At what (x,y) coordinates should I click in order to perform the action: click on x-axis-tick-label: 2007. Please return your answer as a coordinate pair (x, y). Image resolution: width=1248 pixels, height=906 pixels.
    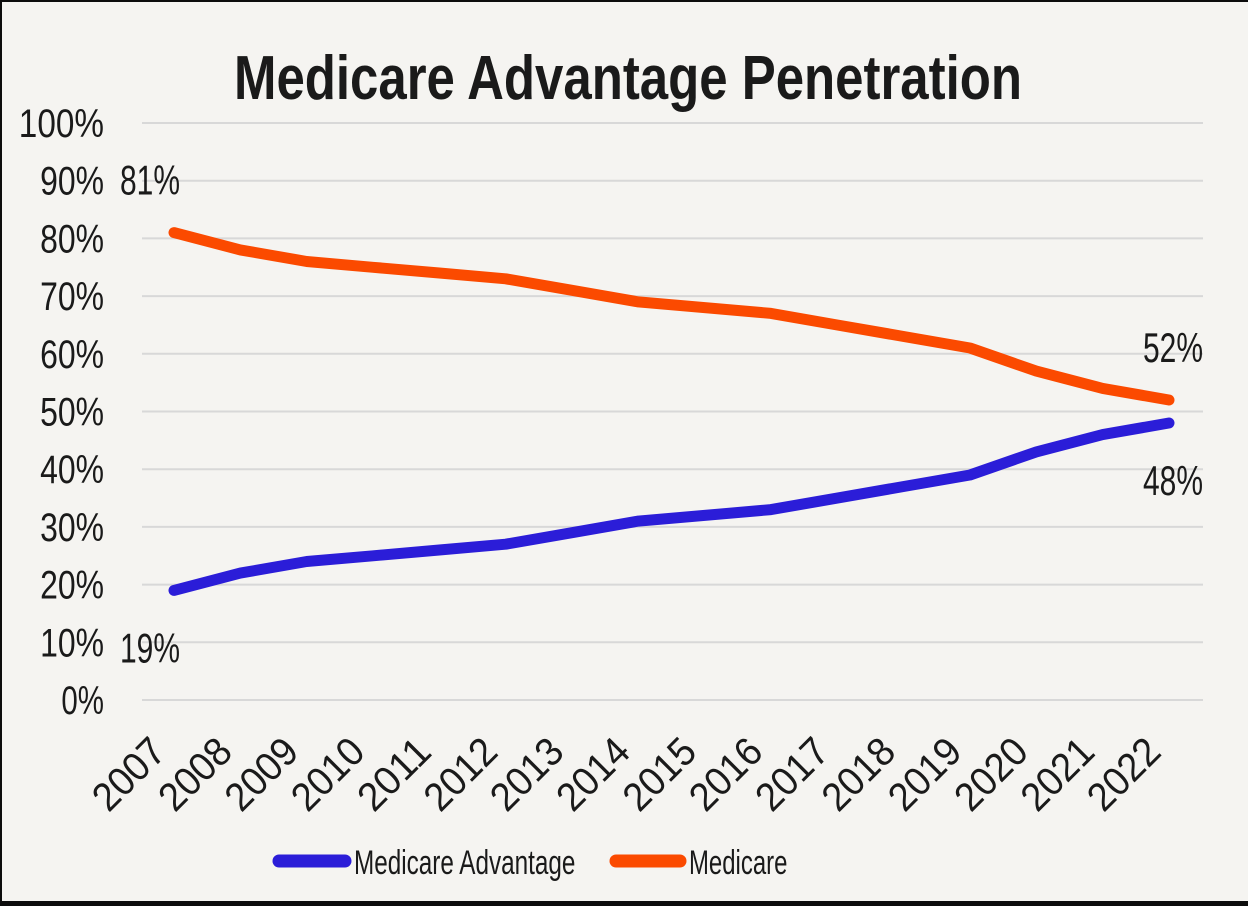
    Looking at the image, I should click on (129, 774).